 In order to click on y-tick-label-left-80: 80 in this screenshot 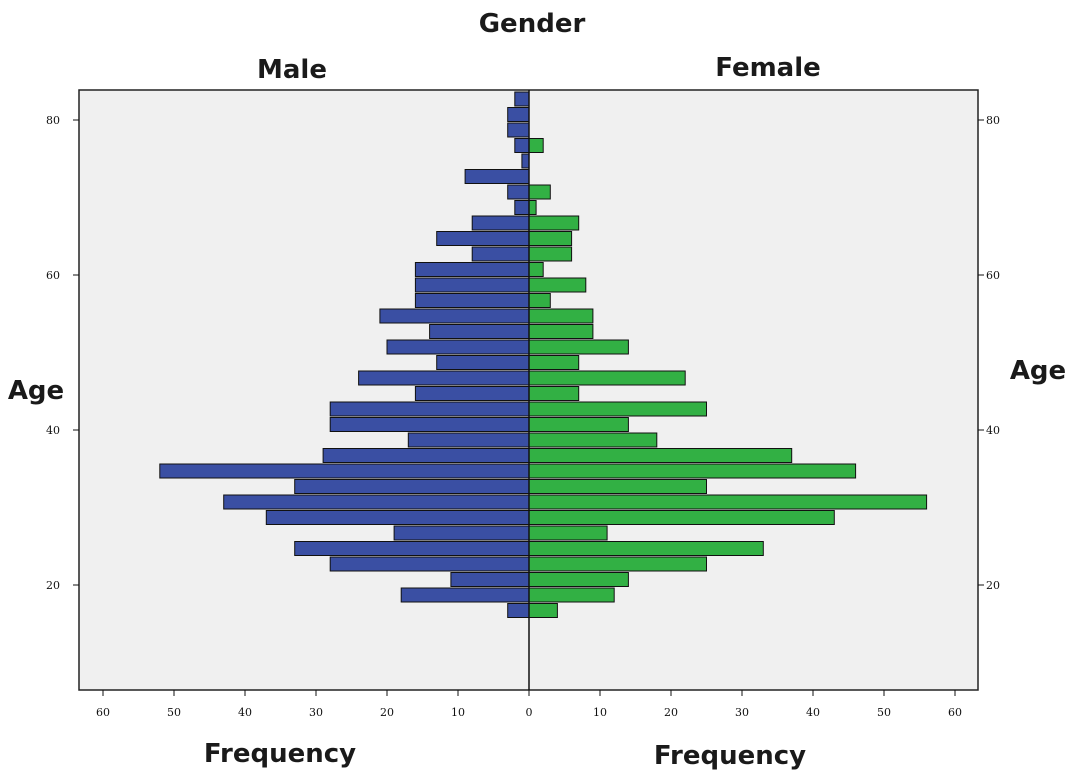, I will do `click(53, 120)`.